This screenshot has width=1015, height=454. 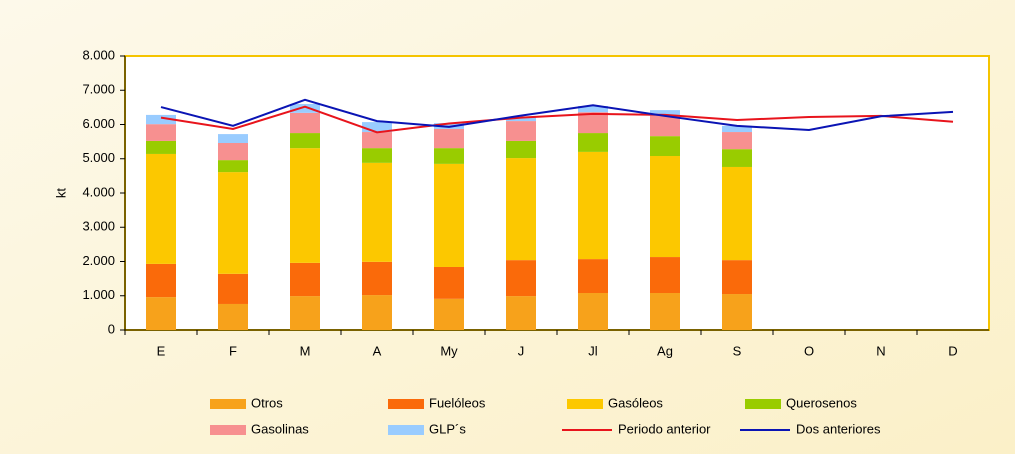 I want to click on legend-label: Gasóleos, so click(x=635, y=402).